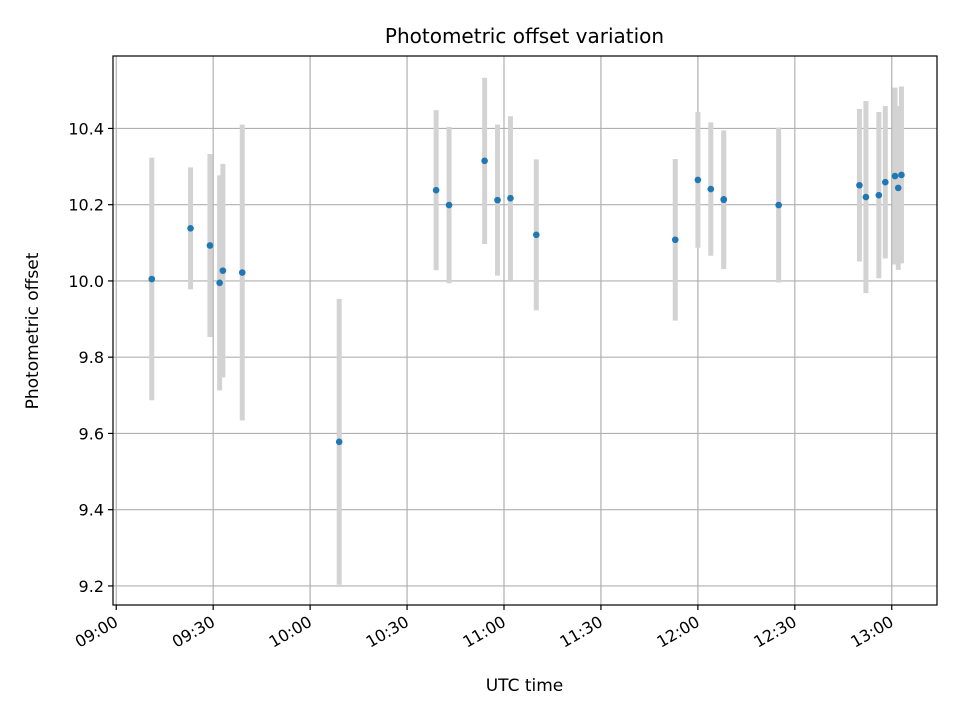 Image resolution: width=960 pixels, height=720 pixels. I want to click on y-axis-title: Photometric offset, so click(33, 330).